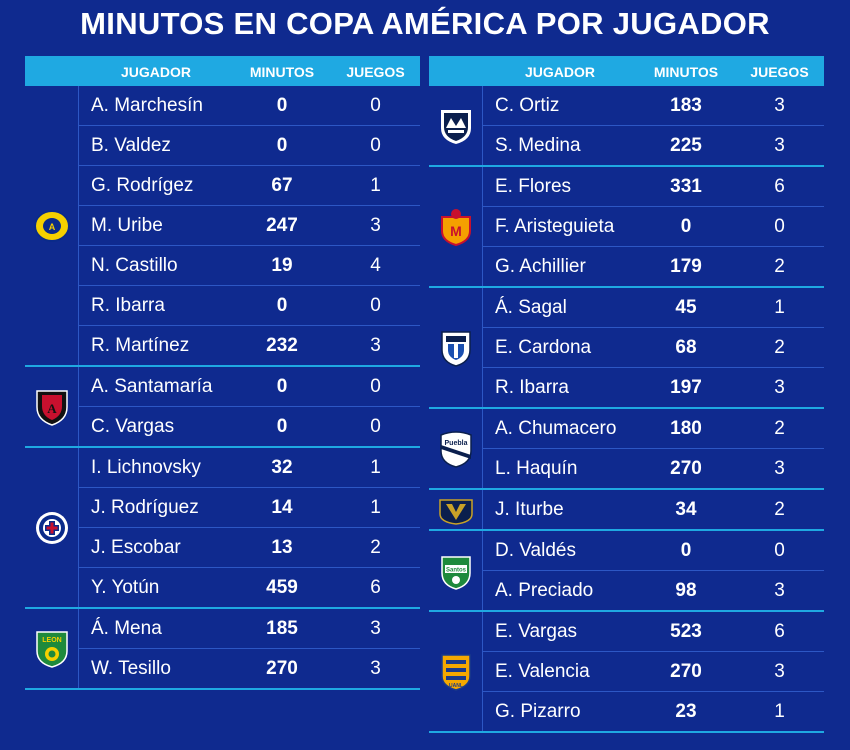  What do you see at coordinates (249, 345) in the screenshot?
I see `table-row: R. Martínez 232 3` at bounding box center [249, 345].